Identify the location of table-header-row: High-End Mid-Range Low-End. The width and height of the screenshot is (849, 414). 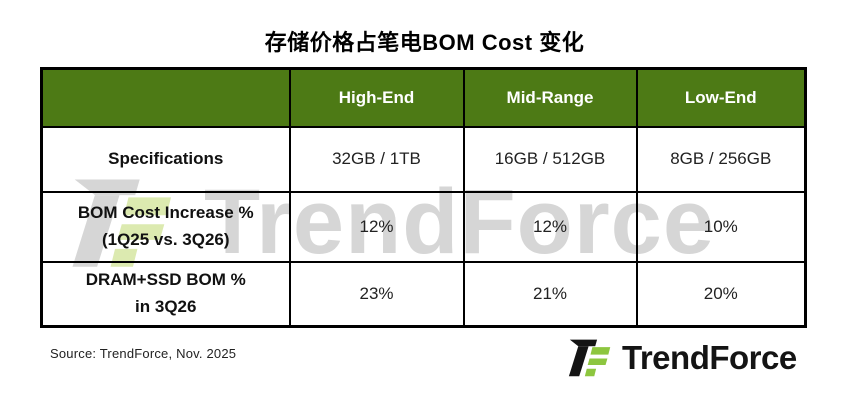
(423, 97).